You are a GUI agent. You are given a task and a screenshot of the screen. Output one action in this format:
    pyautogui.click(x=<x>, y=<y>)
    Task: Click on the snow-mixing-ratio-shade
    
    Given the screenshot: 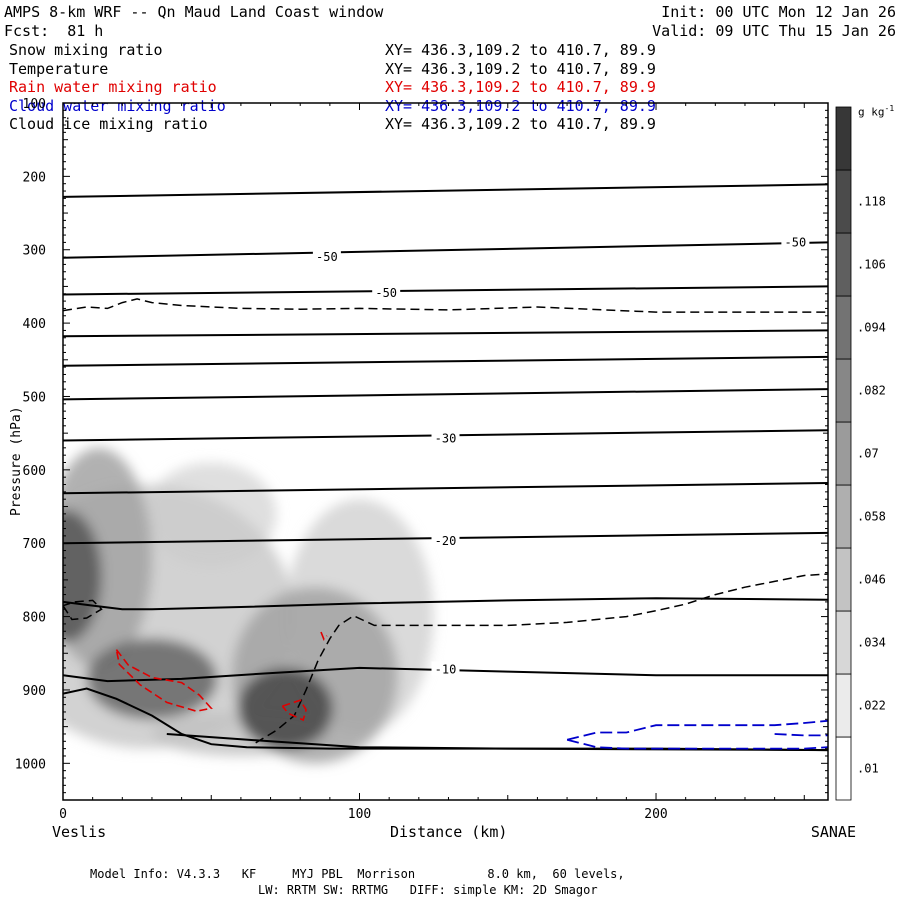 What is the action you would take?
    pyautogui.click(x=285, y=708)
    